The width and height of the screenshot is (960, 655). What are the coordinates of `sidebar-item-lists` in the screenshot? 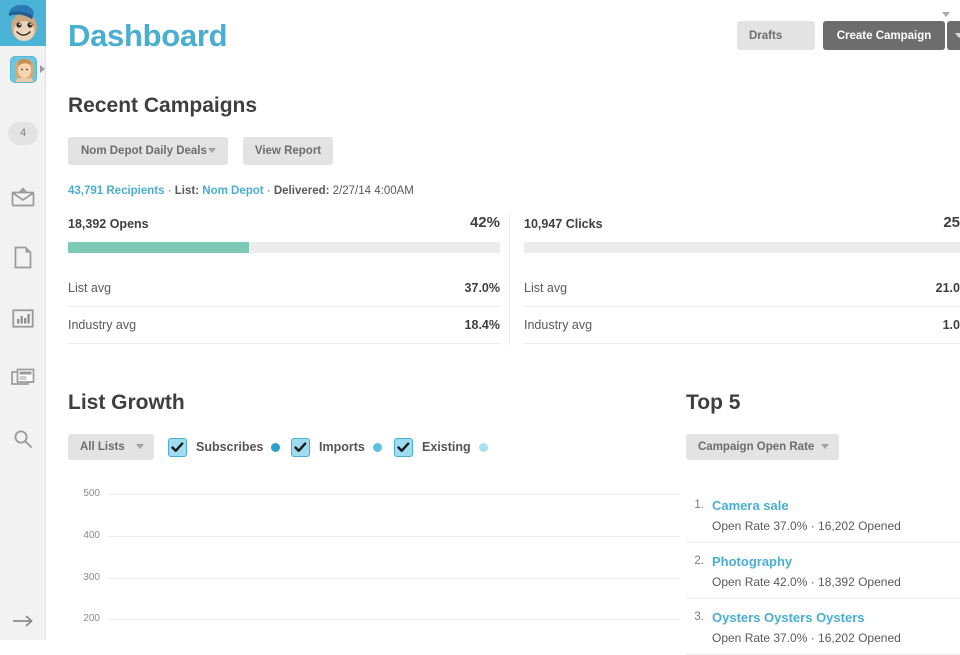 It's located at (23, 257).